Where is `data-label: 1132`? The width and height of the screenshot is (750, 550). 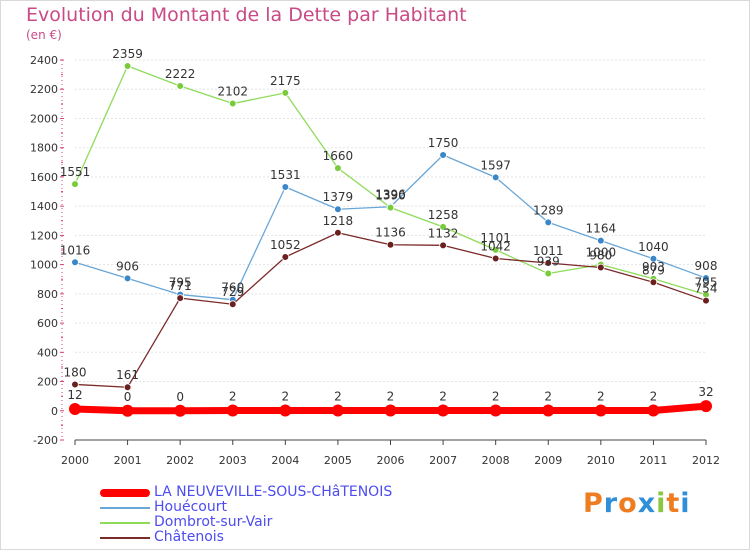 data-label: 1132 is located at coordinates (443, 233).